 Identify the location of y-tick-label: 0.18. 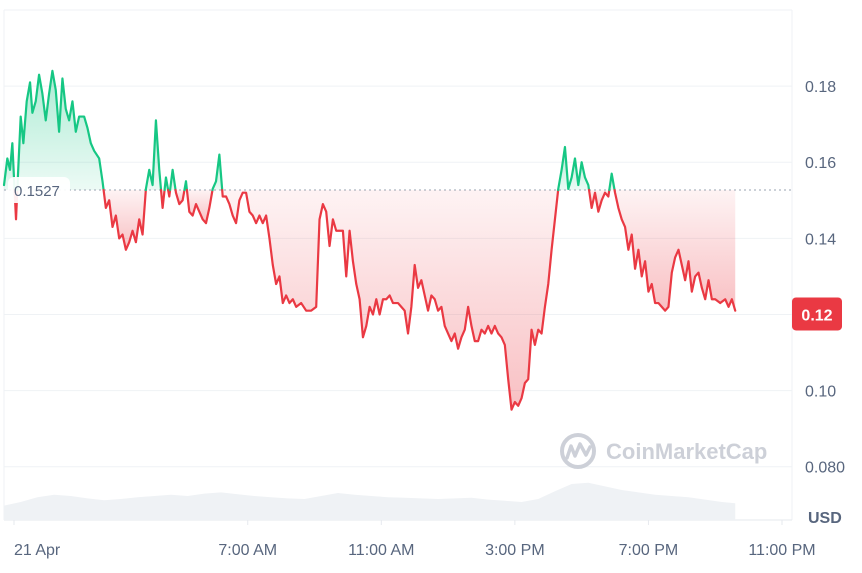
(820, 87).